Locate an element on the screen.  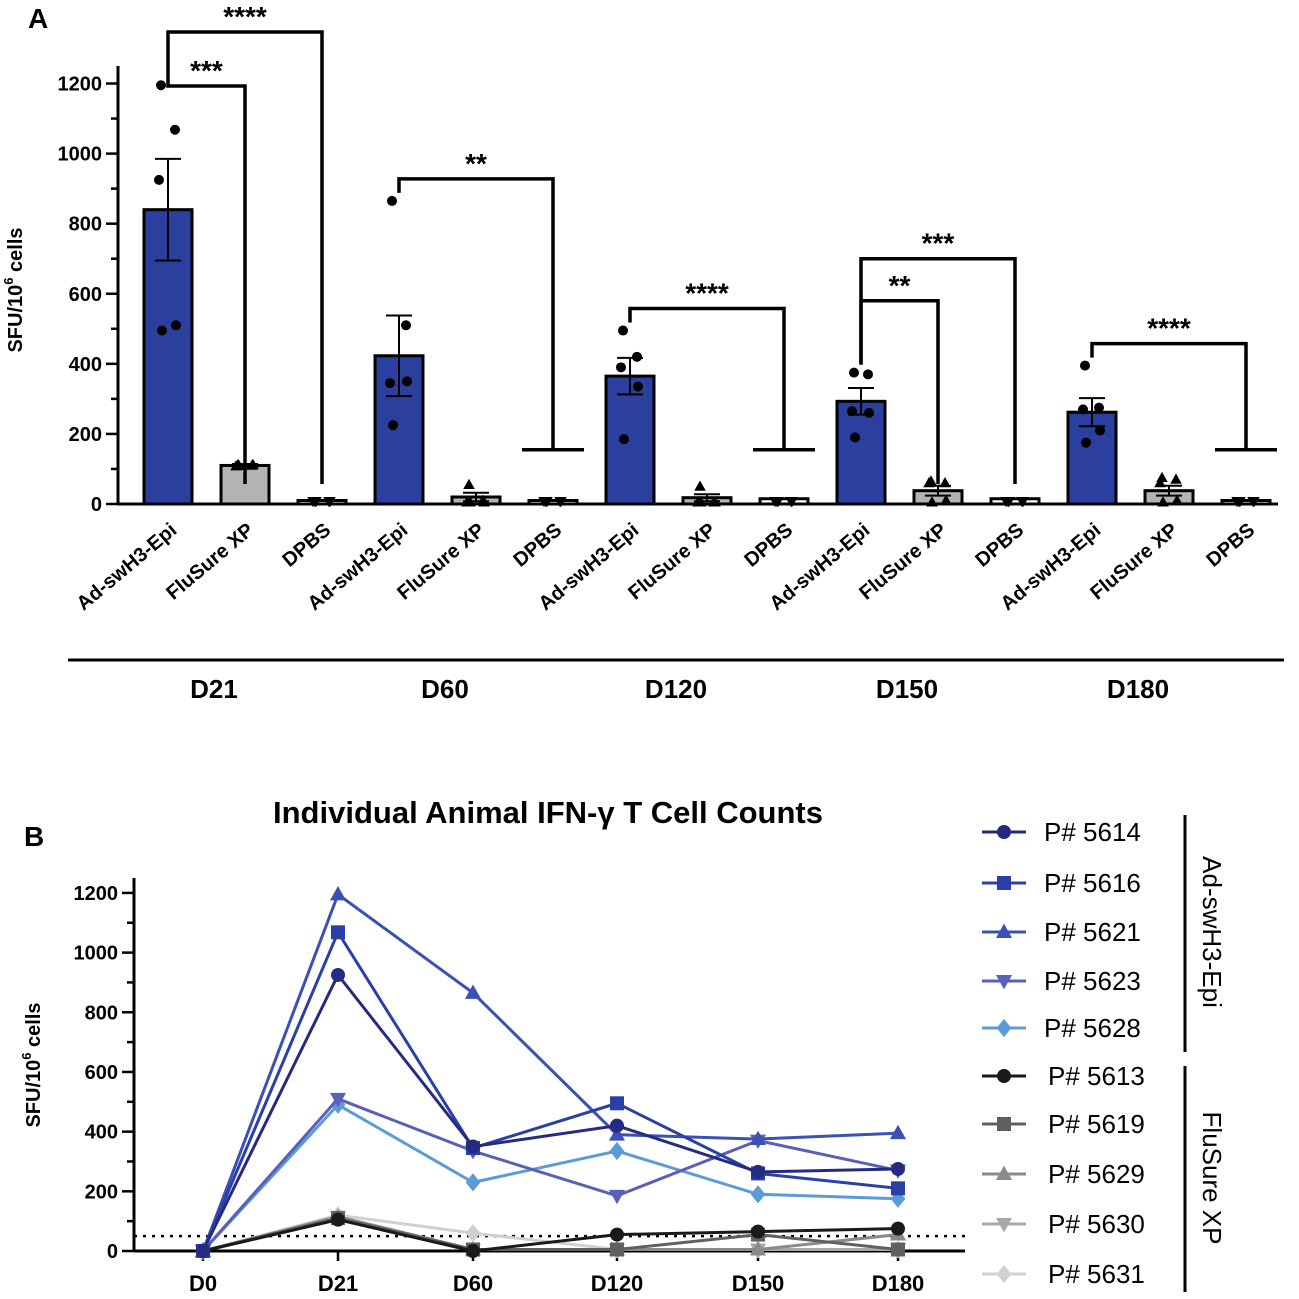
x-category-label: Ad-swH3-Epi is located at coordinates (127, 567).